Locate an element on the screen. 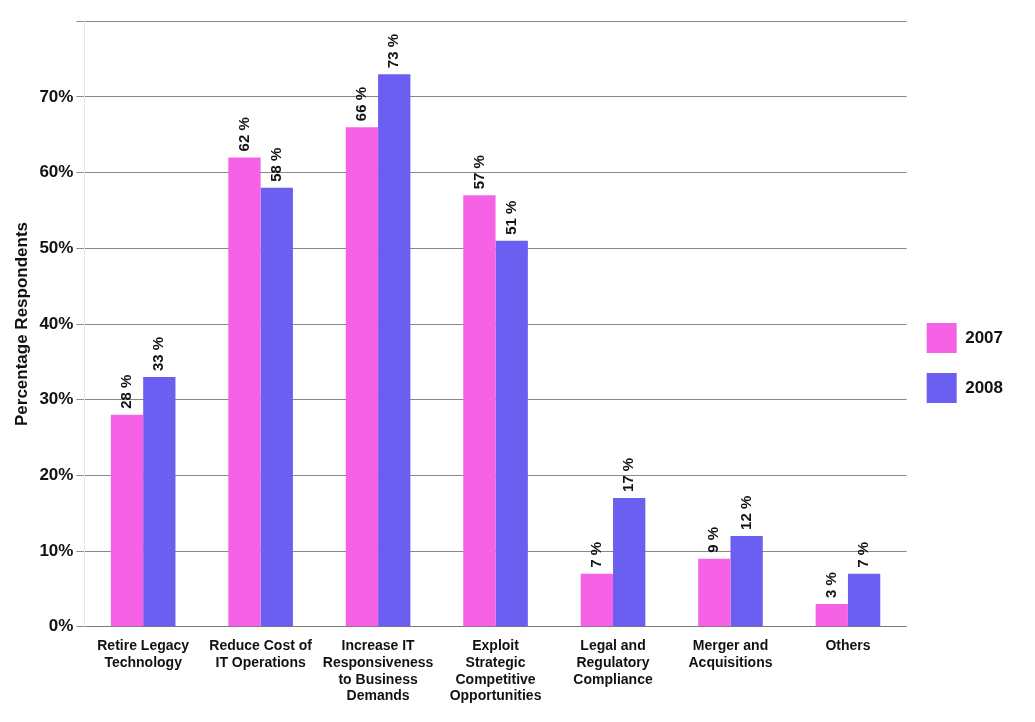 The width and height of the screenshot is (1035, 722). data-label: 51 % is located at coordinates (510, 217).